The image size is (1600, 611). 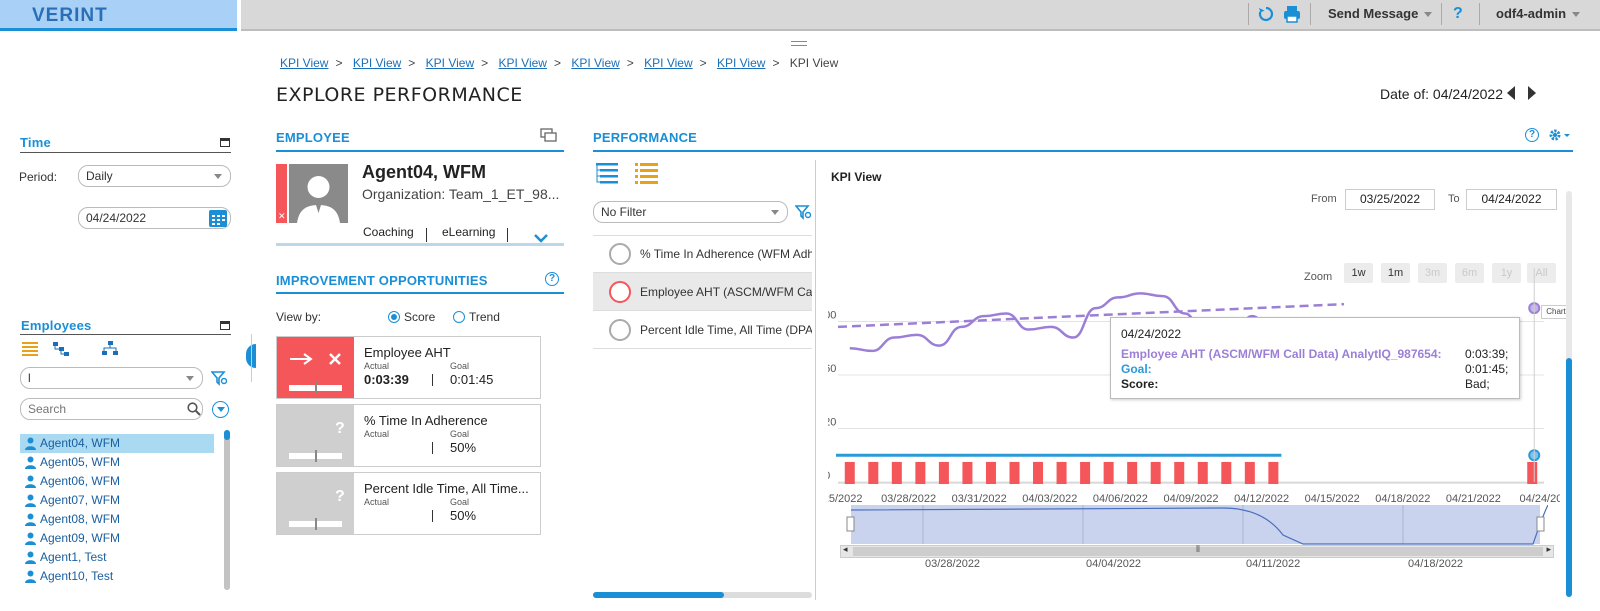 I want to click on from-label: From, so click(x=1324, y=199).